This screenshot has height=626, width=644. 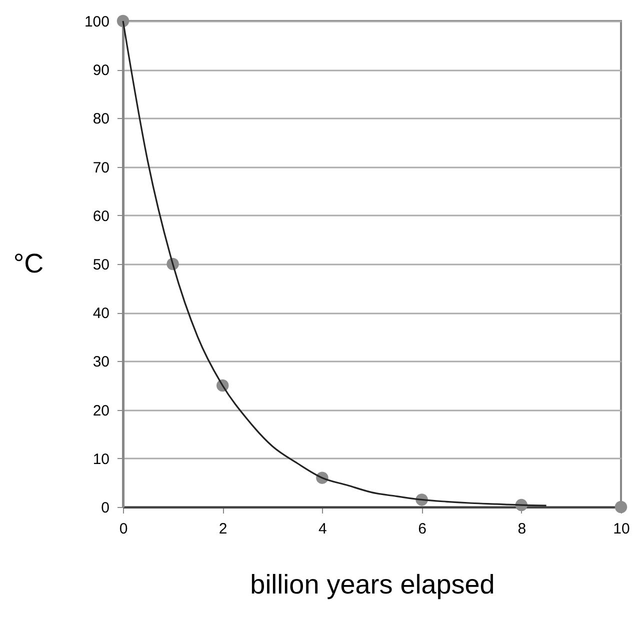 I want to click on y-tick-label: 10, so click(x=101, y=459).